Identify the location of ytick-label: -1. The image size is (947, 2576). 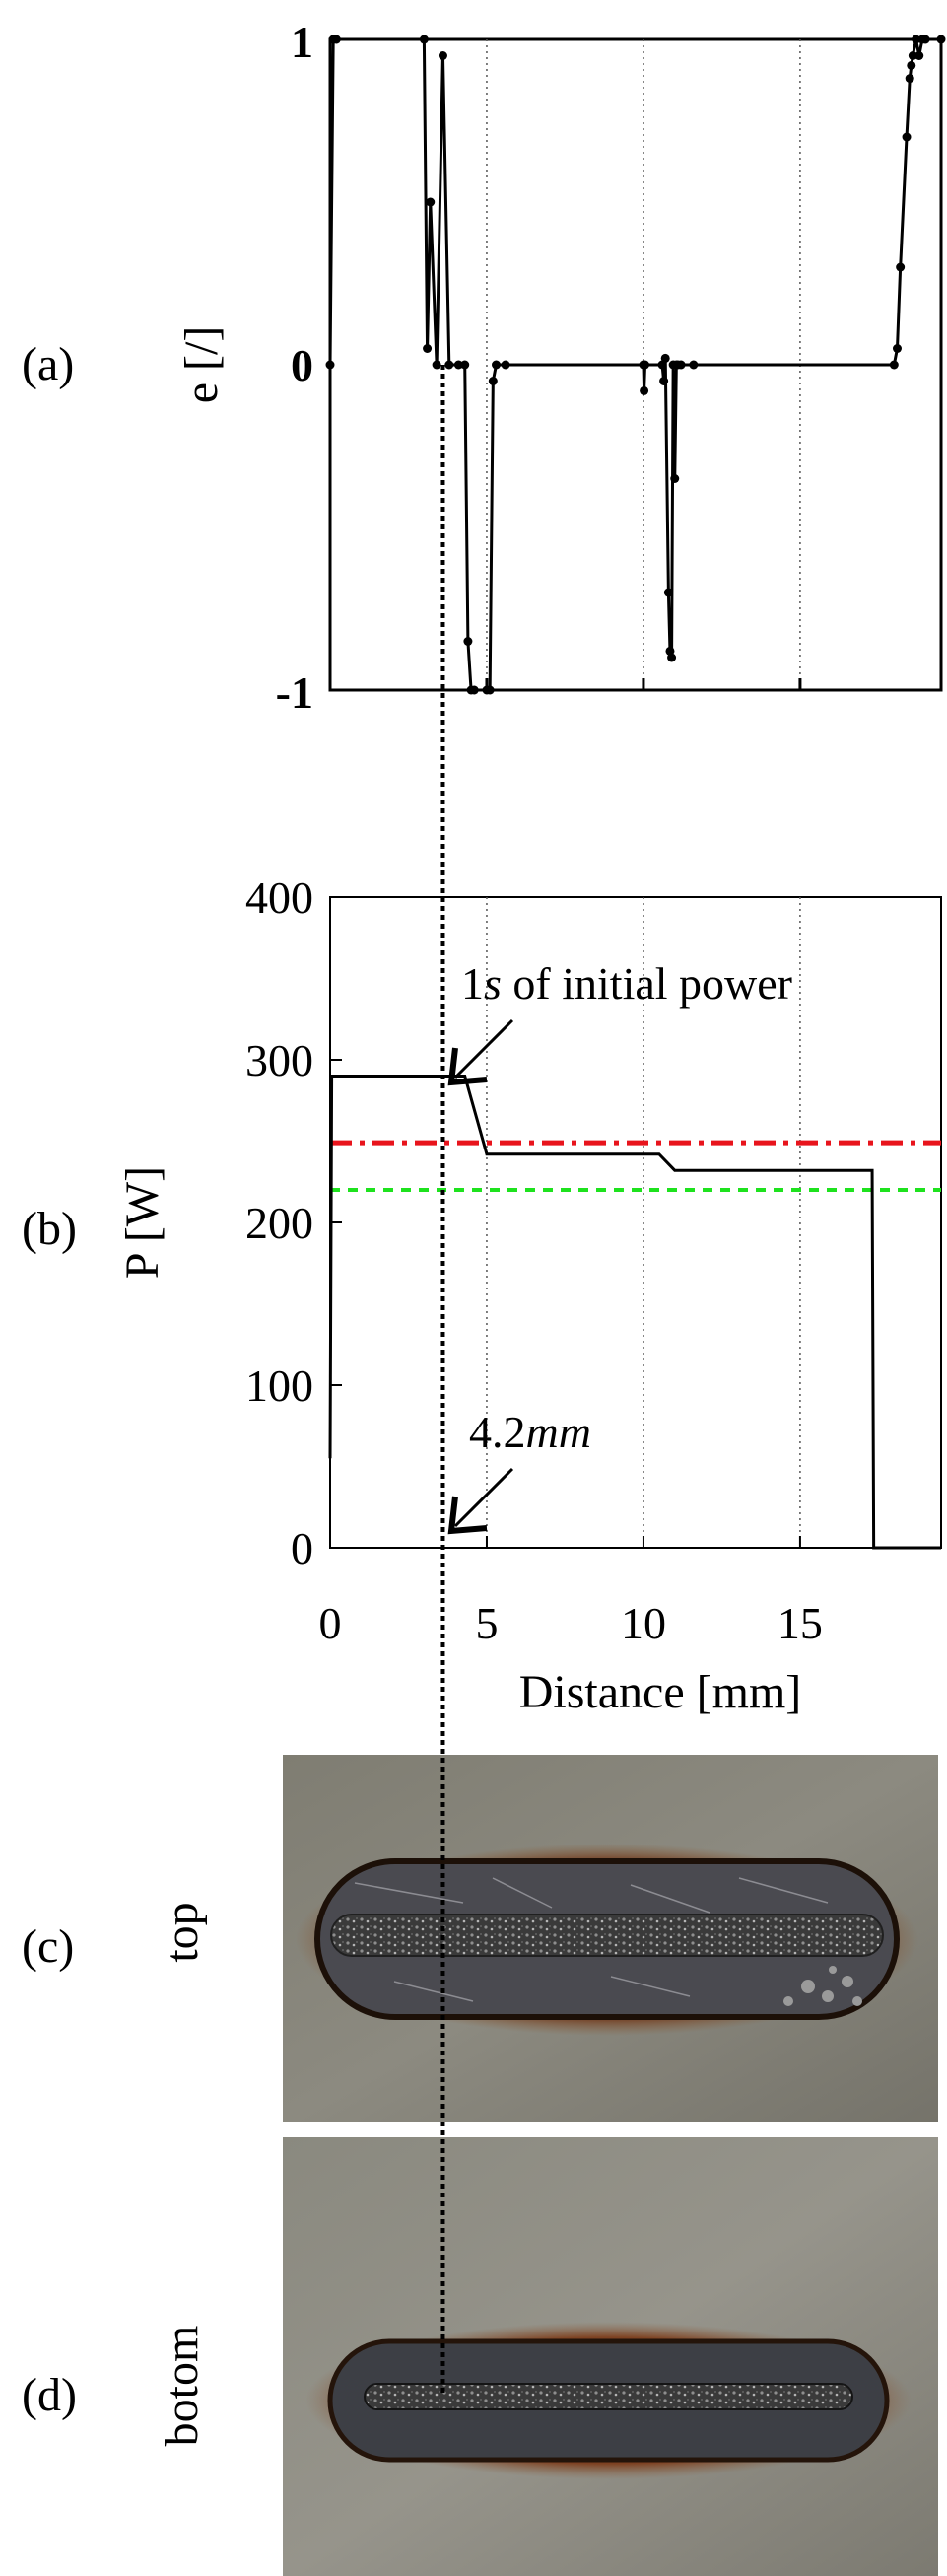
(294, 693).